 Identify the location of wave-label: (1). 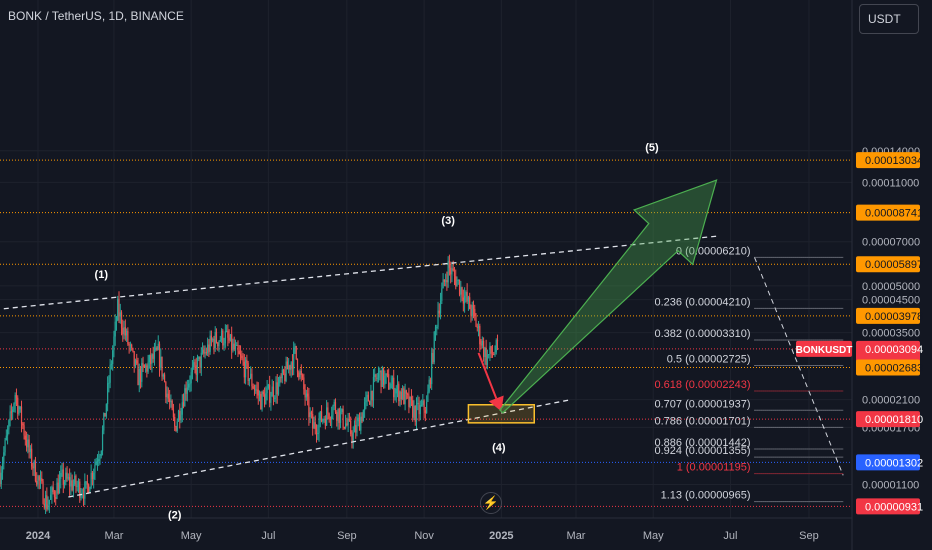
(102, 275).